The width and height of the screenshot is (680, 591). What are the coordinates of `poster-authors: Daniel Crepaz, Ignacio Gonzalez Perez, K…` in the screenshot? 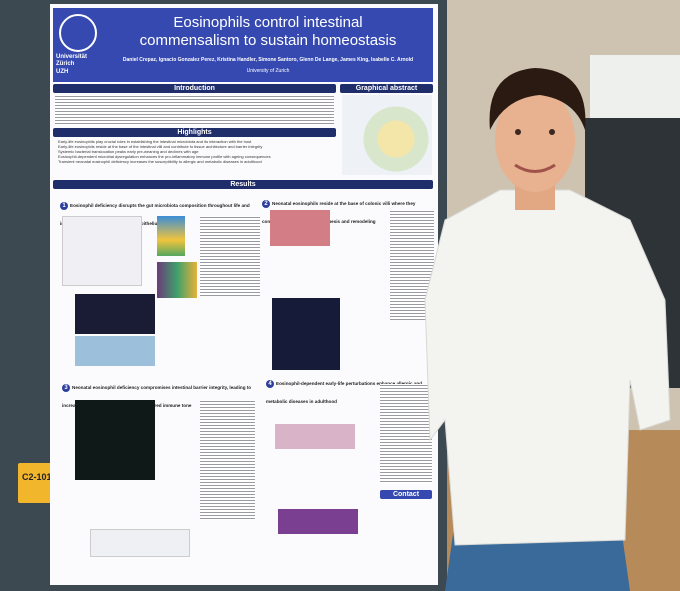 It's located at (268, 60).